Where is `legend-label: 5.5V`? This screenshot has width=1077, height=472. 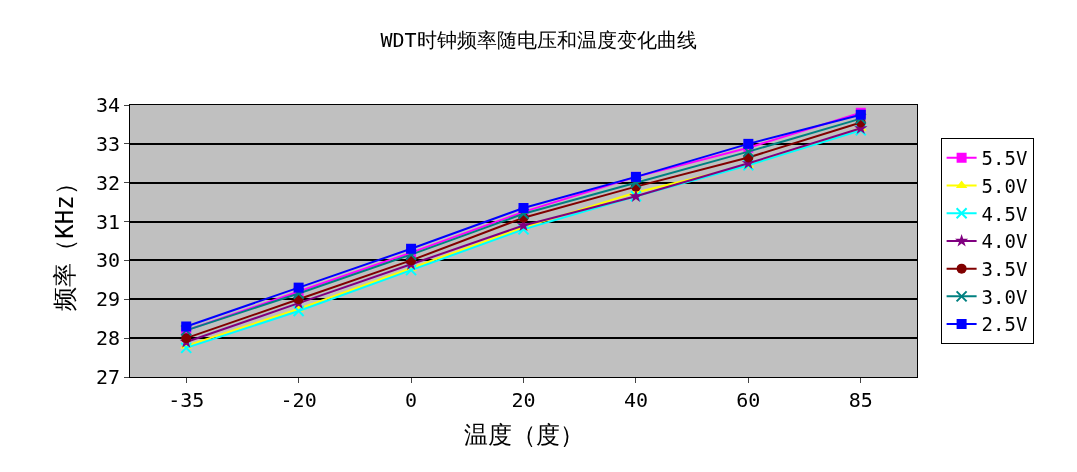
legend-label: 5.5V is located at coordinates (1004, 158).